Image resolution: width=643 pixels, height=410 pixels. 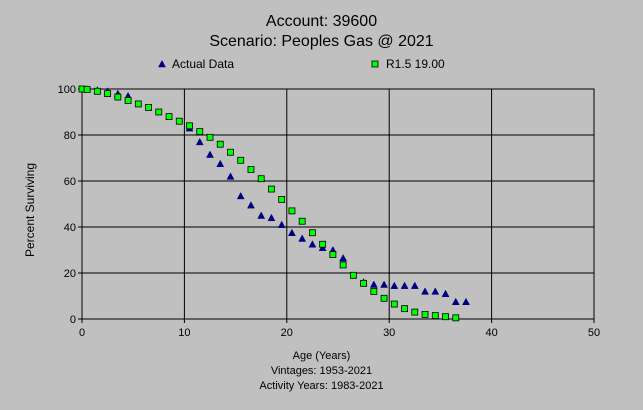 I want to click on x-tick-label: 40, so click(x=491, y=333).